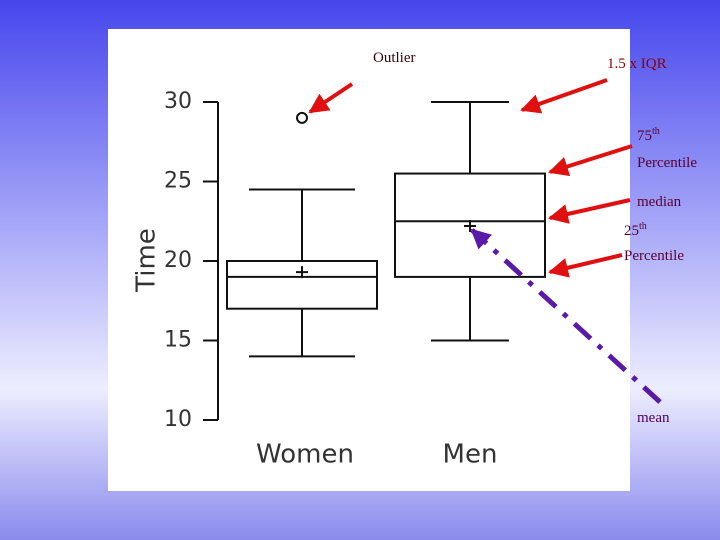 The height and width of the screenshot is (540, 720). What do you see at coordinates (659, 202) in the screenshot?
I see `annotation: median` at bounding box center [659, 202].